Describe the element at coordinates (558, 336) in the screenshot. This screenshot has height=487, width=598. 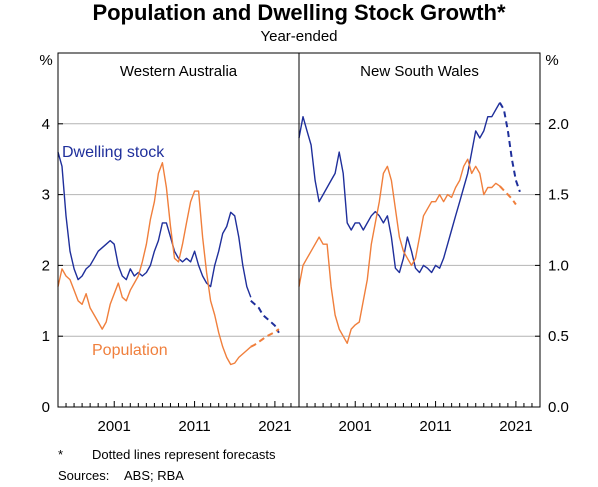
I see `nsw-y-tick-label: 0.5` at that location.